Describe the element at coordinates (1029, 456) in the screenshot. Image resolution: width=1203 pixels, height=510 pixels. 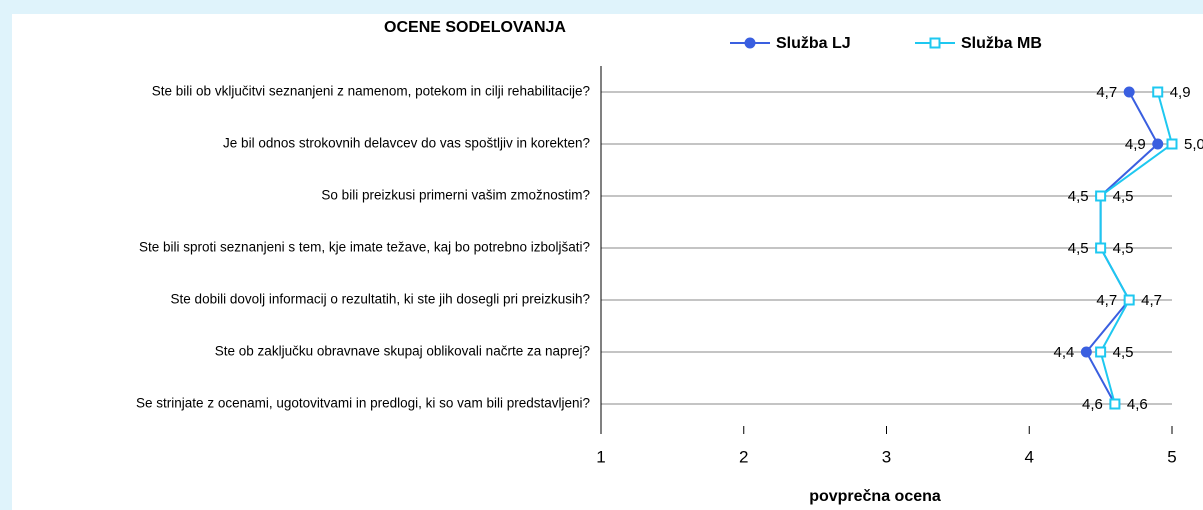
I see `x-tick-label: 4` at that location.